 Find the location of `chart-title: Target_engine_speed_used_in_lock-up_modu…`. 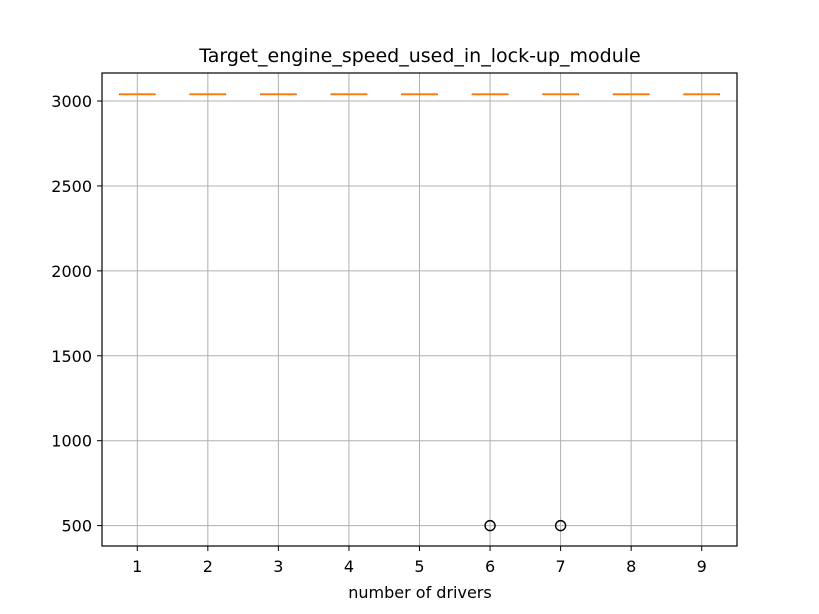

chart-title: Target_engine_speed_used_in_lock-up_modu… is located at coordinates (419, 56).